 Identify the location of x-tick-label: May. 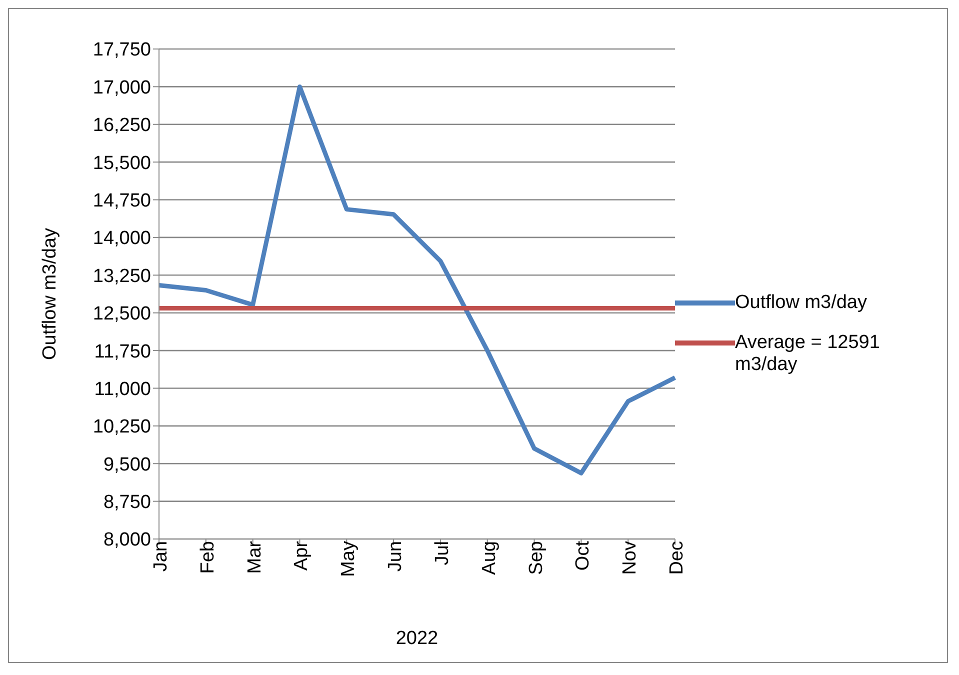
(349, 558).